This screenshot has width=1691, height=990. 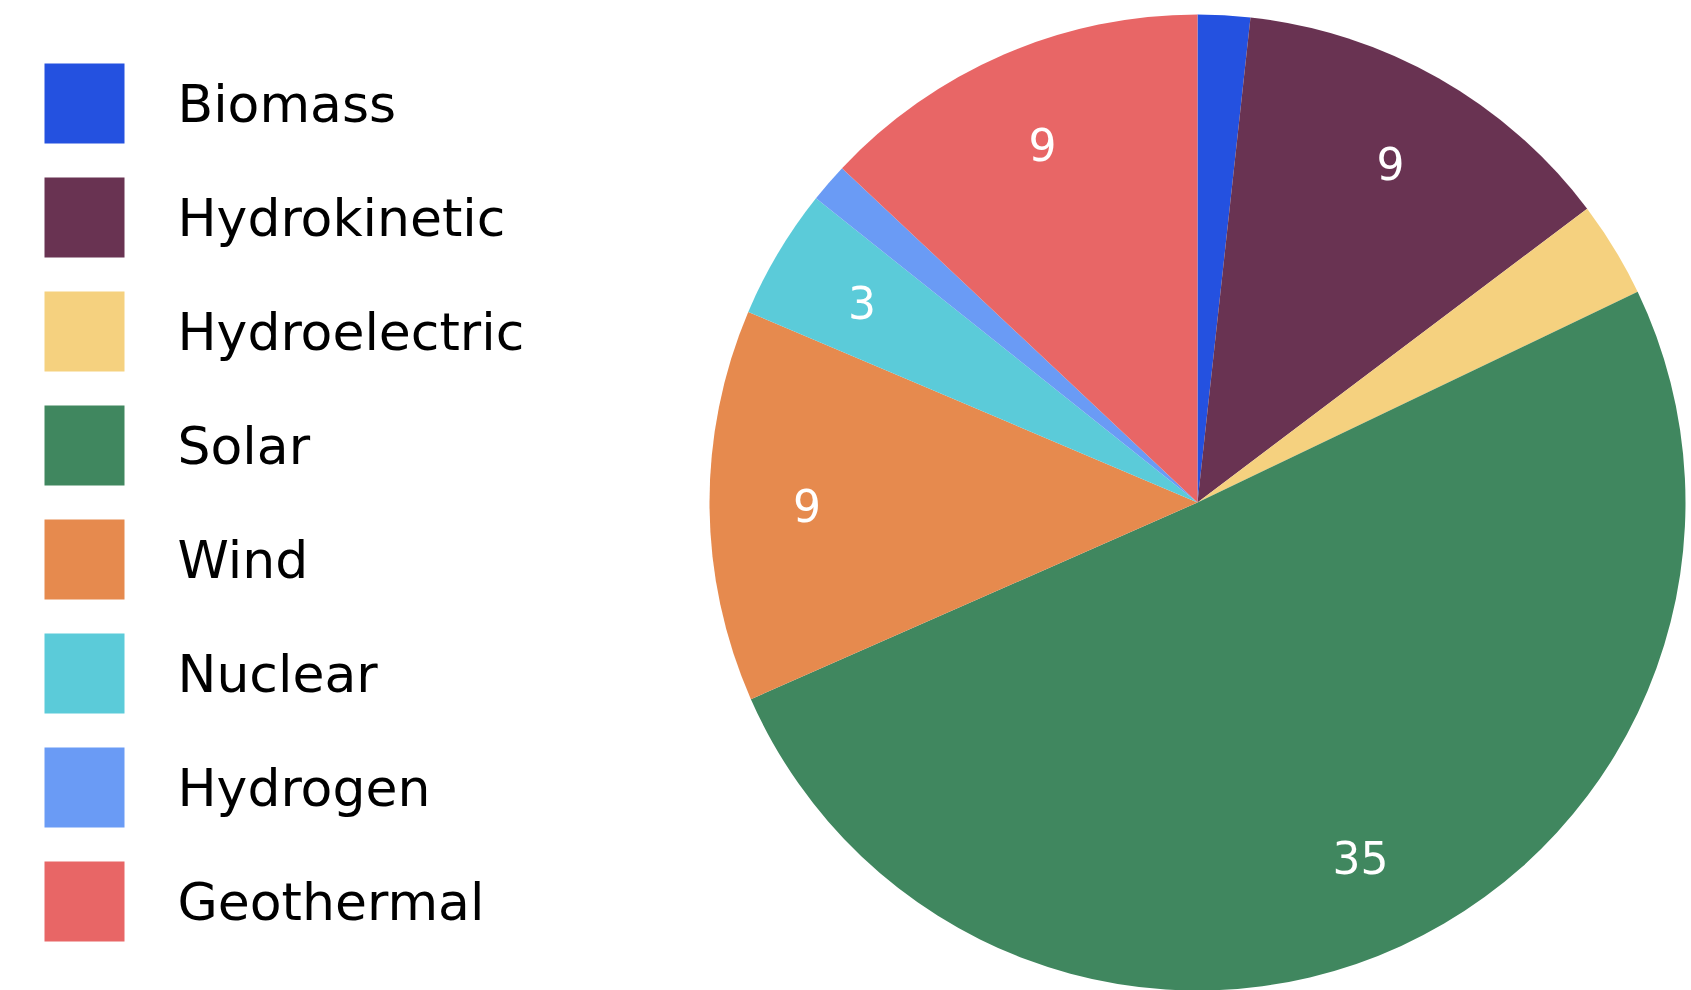 I want to click on legend-label: Nuclear, so click(x=278, y=673).